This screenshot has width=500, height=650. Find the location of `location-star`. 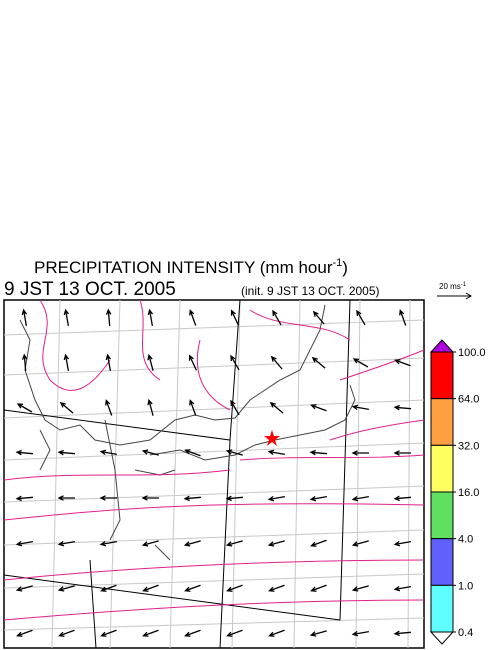

location-star is located at coordinates (272, 438).